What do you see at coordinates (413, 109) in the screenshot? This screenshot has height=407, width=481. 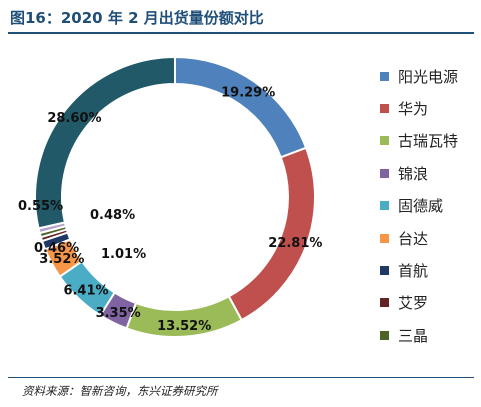 I see `legend-label: 华为` at bounding box center [413, 109].